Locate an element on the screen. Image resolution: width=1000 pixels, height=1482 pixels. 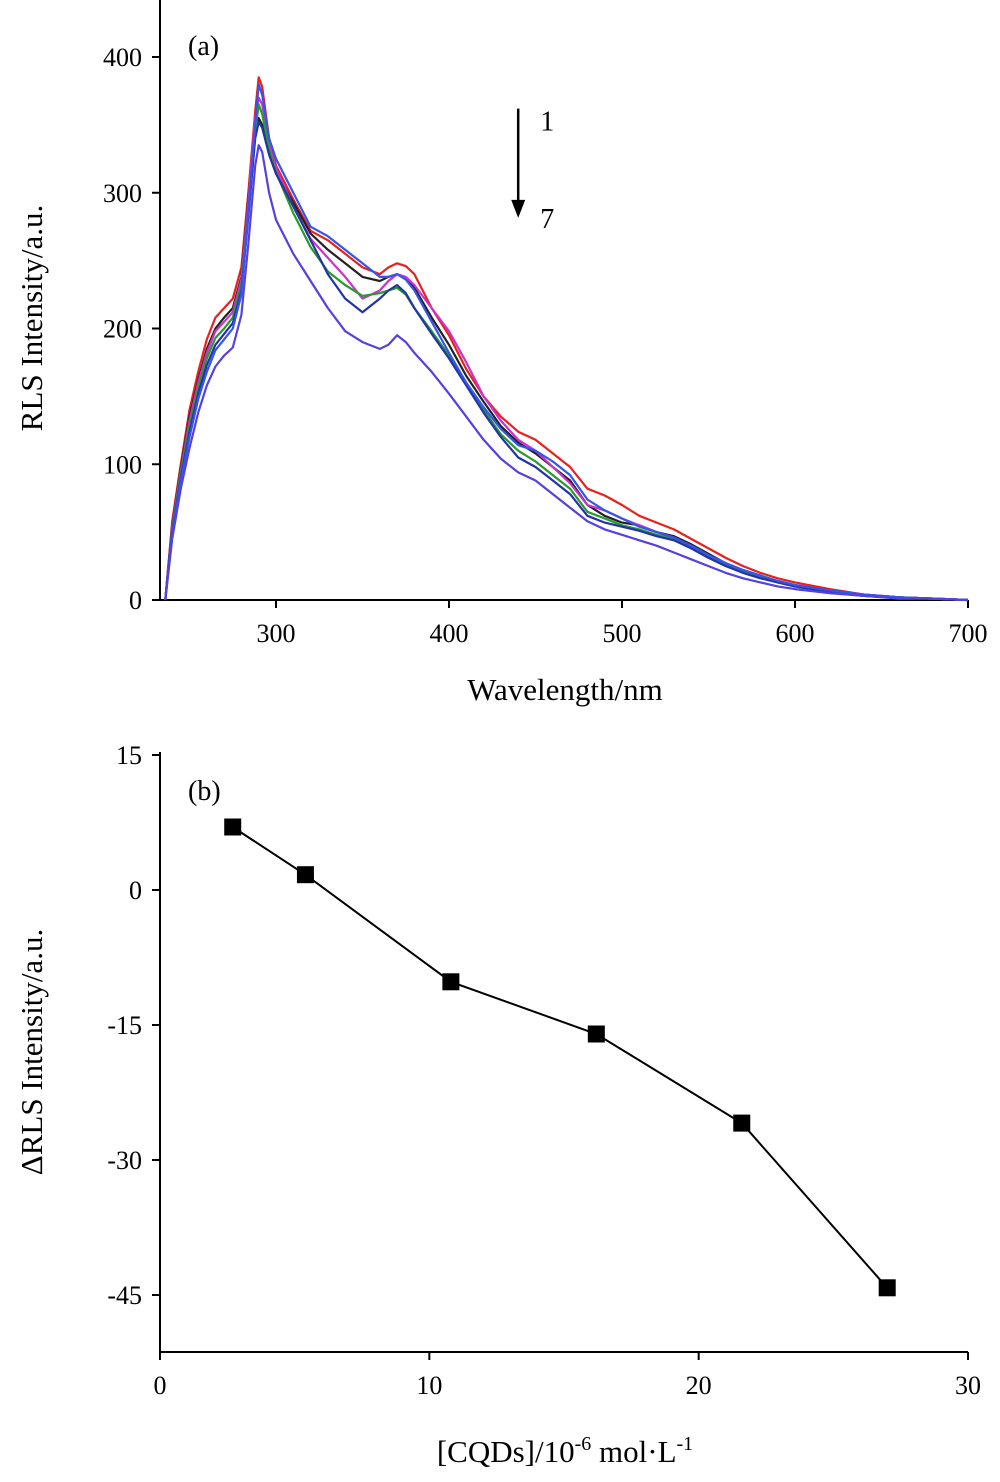
chart-b-y-axis-label: ΔRLS Intensity/a.u. is located at coordinates (31, 1052).